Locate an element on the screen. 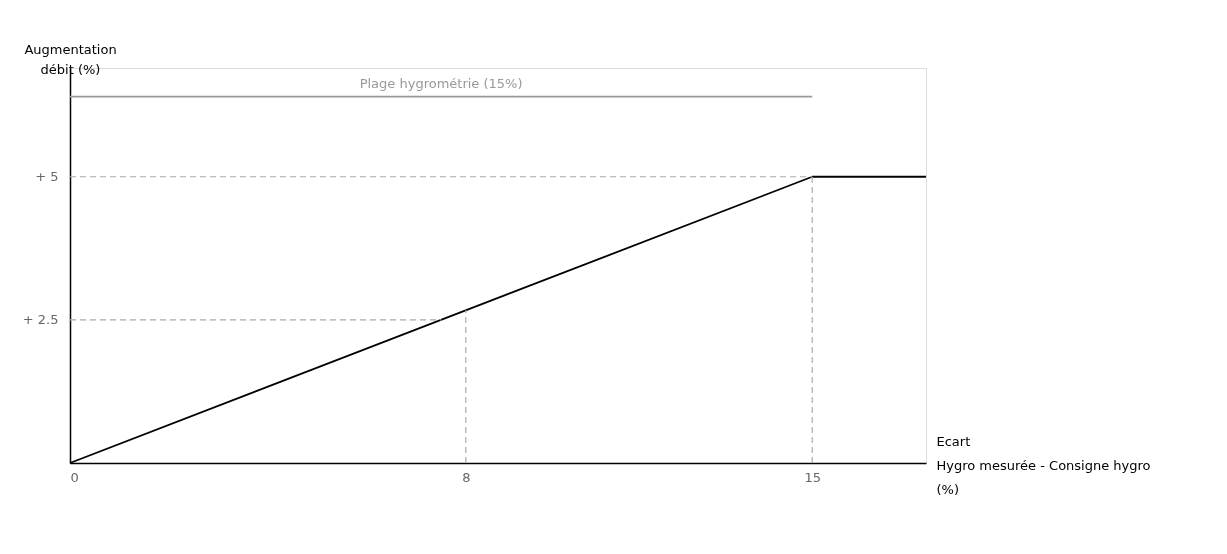 Image resolution: width=1227 pixels, height=554 pixels. x-tick-label: 8 is located at coordinates (466, 477).